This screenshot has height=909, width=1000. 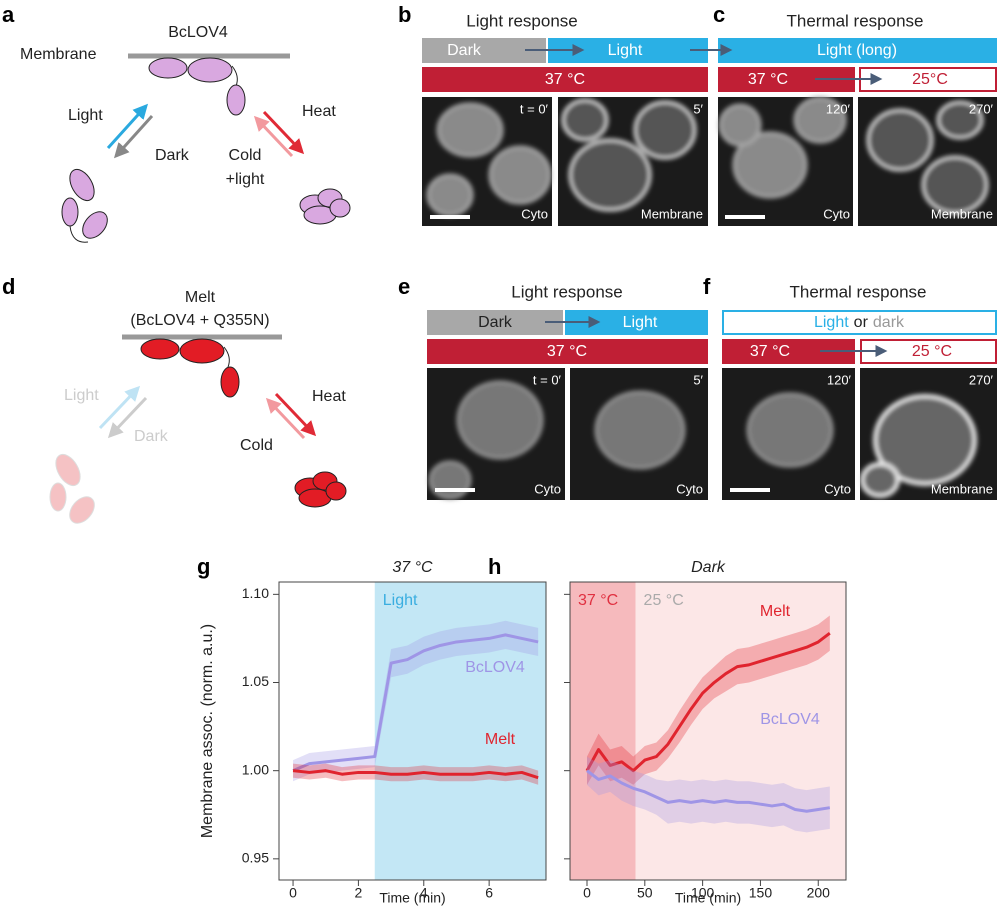 I want to click on plot-frame, so click(x=708, y=731).